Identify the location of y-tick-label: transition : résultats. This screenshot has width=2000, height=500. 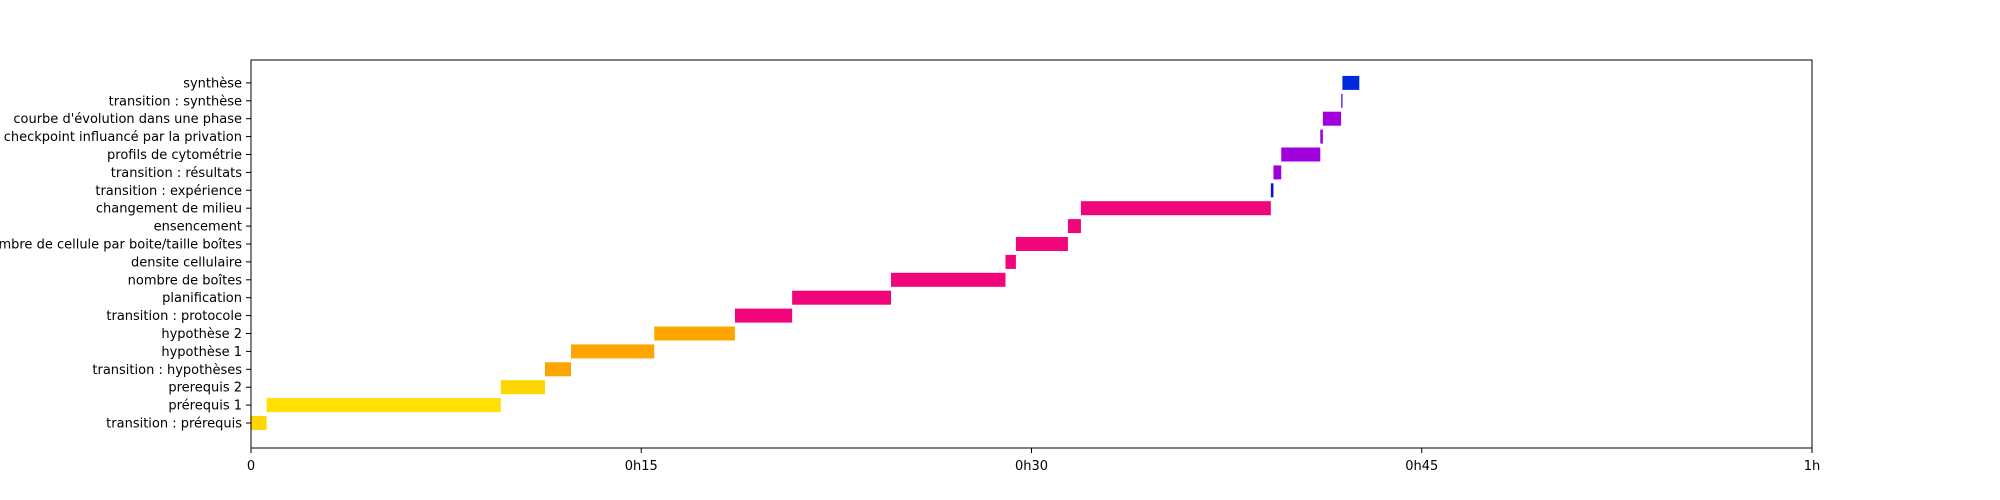
(176, 173).